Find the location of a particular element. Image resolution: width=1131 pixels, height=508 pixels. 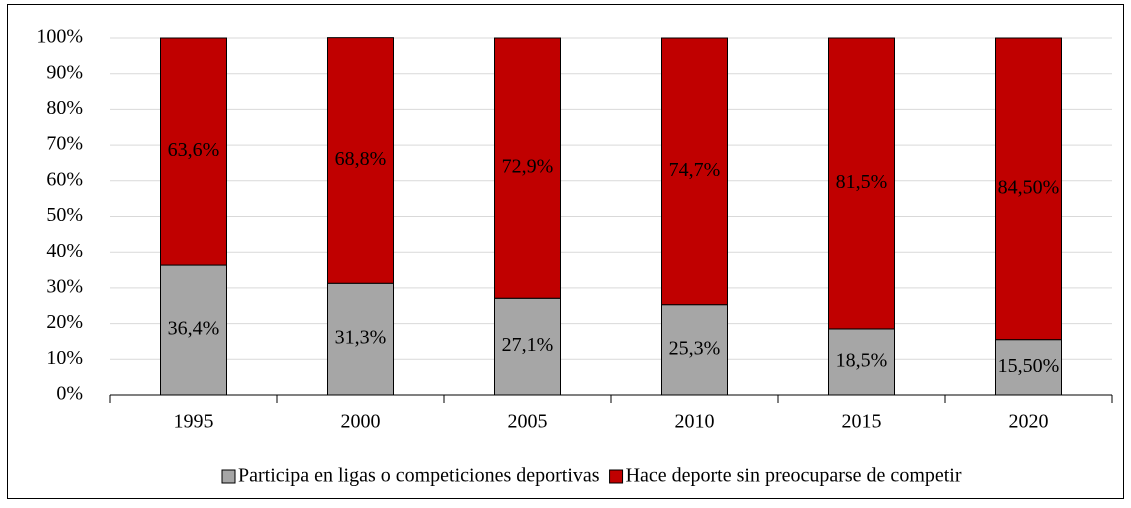

value-label: 27,1% is located at coordinates (528, 345).